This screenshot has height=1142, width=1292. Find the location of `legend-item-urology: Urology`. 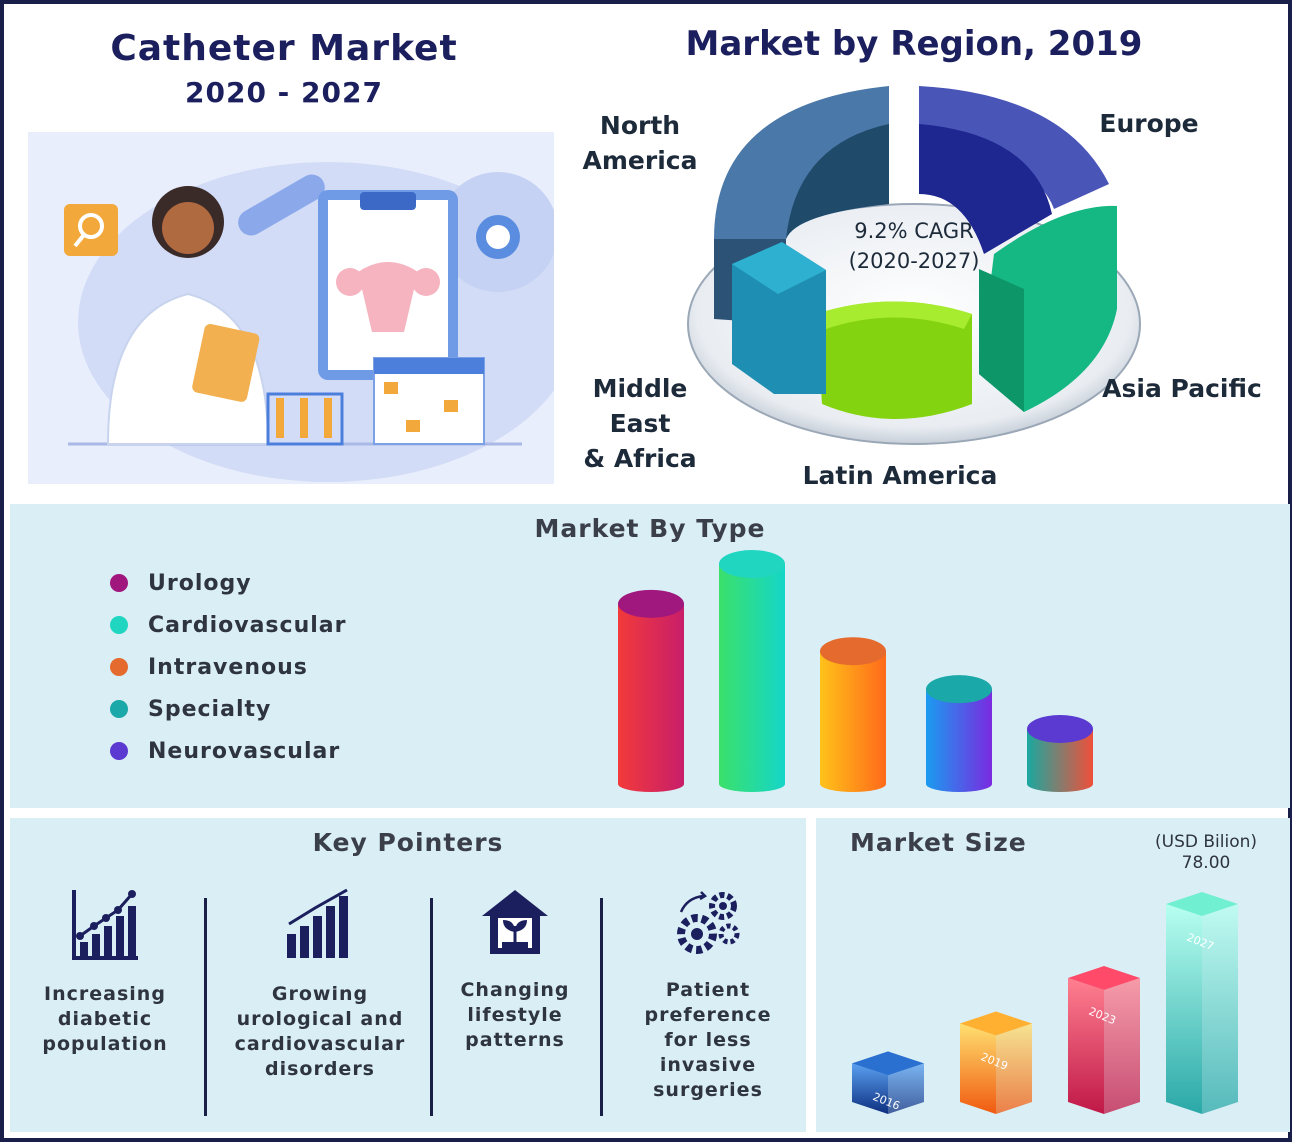

legend-item-urology: Urology is located at coordinates (228, 583).